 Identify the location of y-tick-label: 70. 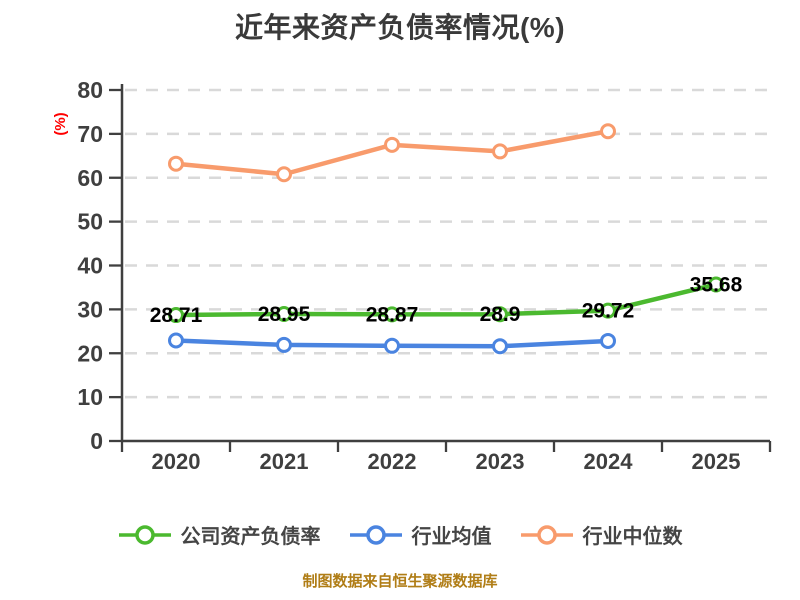
(90, 134).